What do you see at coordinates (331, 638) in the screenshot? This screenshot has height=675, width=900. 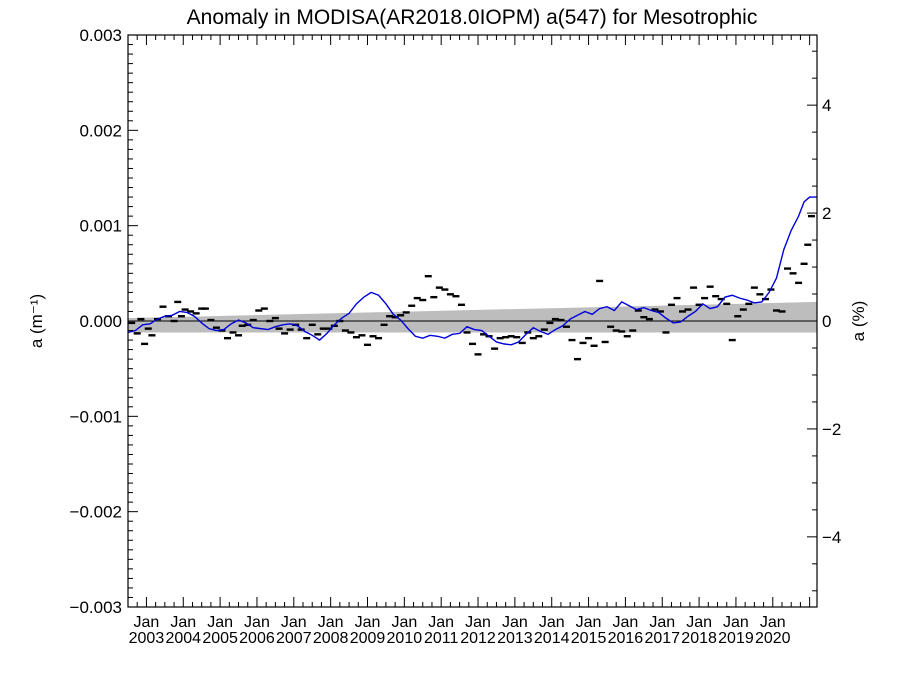 I see `x-tick-year-label: 2008` at bounding box center [331, 638].